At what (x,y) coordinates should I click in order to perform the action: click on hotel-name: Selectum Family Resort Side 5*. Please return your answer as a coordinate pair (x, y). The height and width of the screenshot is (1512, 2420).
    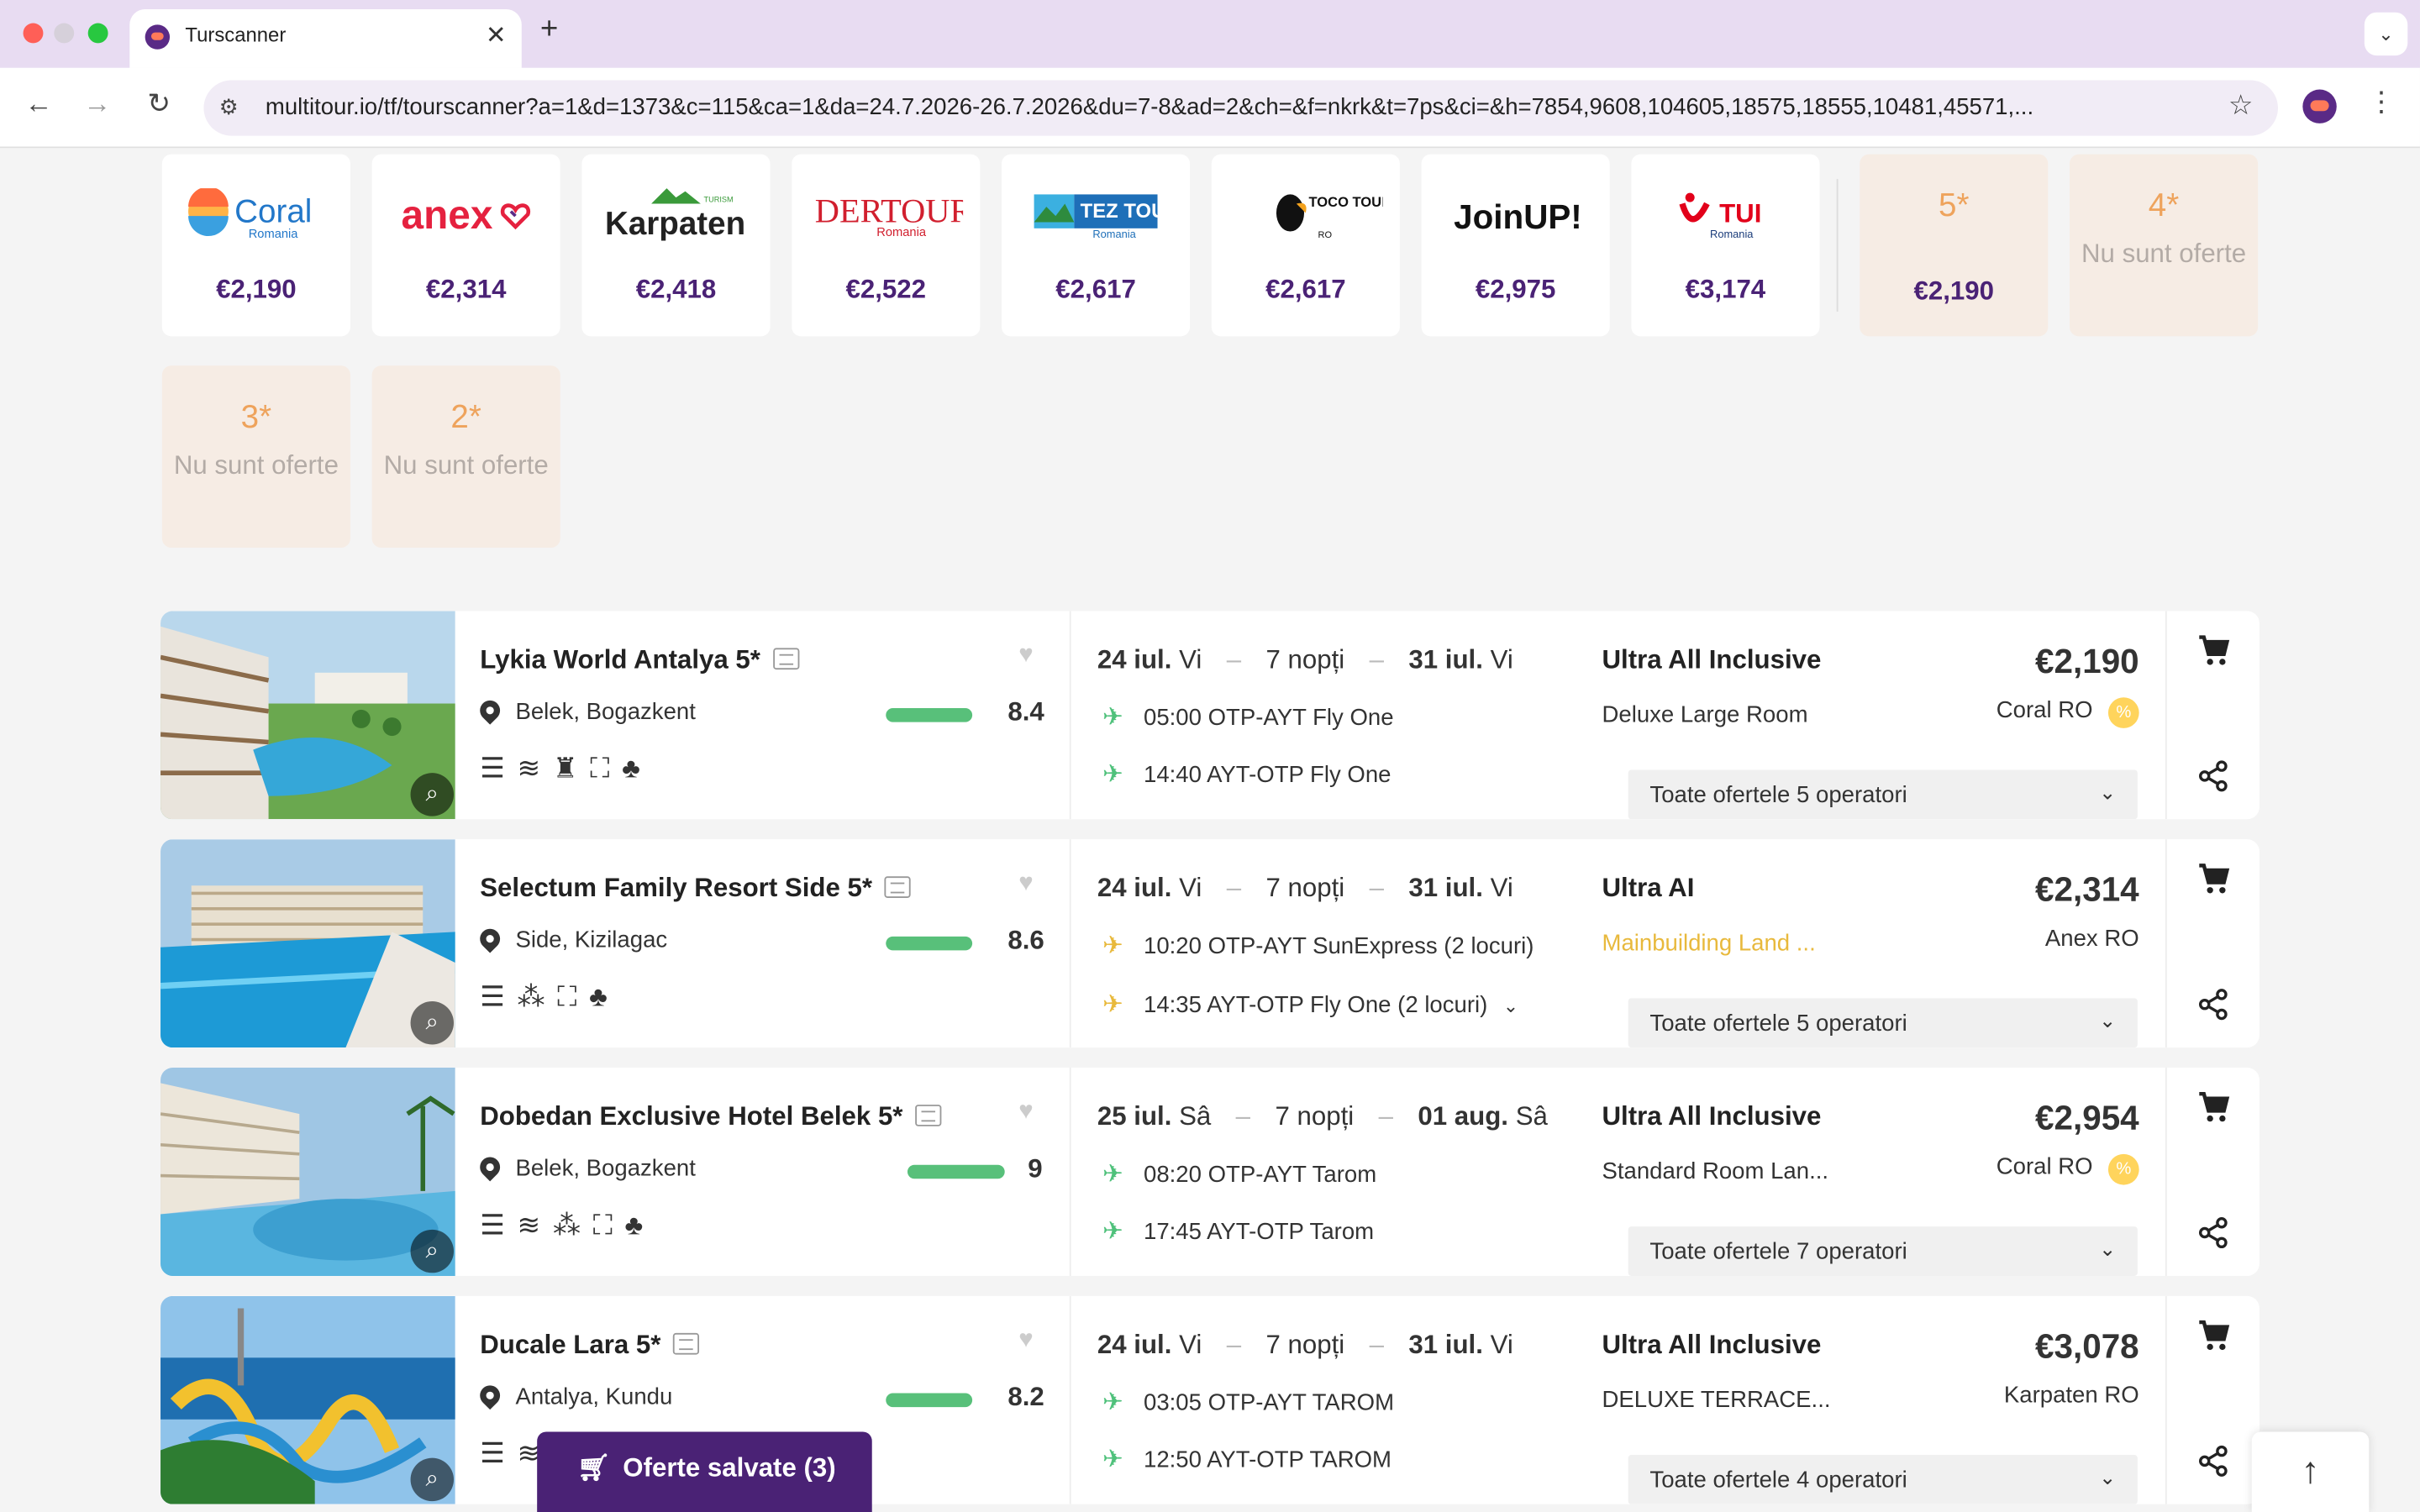
    Looking at the image, I should click on (695, 889).